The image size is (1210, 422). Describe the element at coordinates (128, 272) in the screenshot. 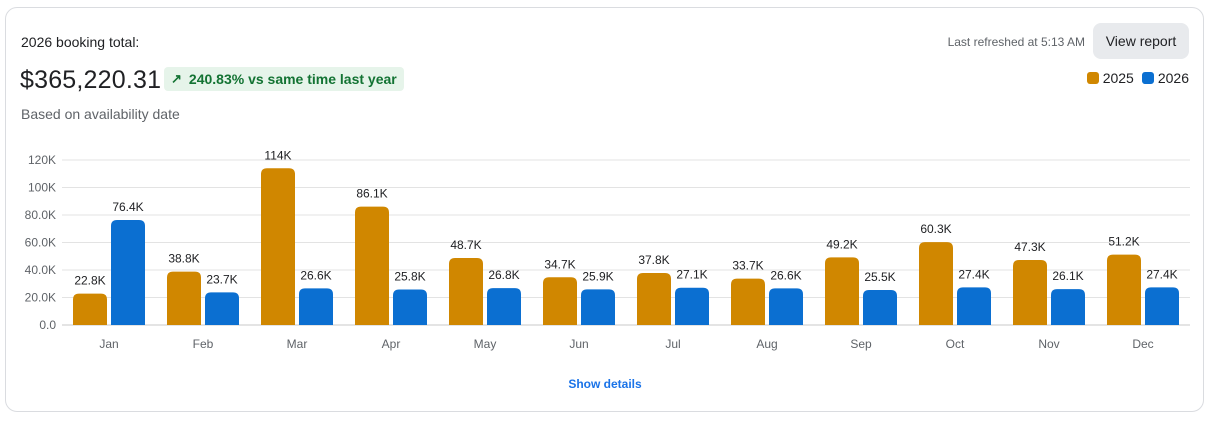

I see `bar-2026-jan` at that location.